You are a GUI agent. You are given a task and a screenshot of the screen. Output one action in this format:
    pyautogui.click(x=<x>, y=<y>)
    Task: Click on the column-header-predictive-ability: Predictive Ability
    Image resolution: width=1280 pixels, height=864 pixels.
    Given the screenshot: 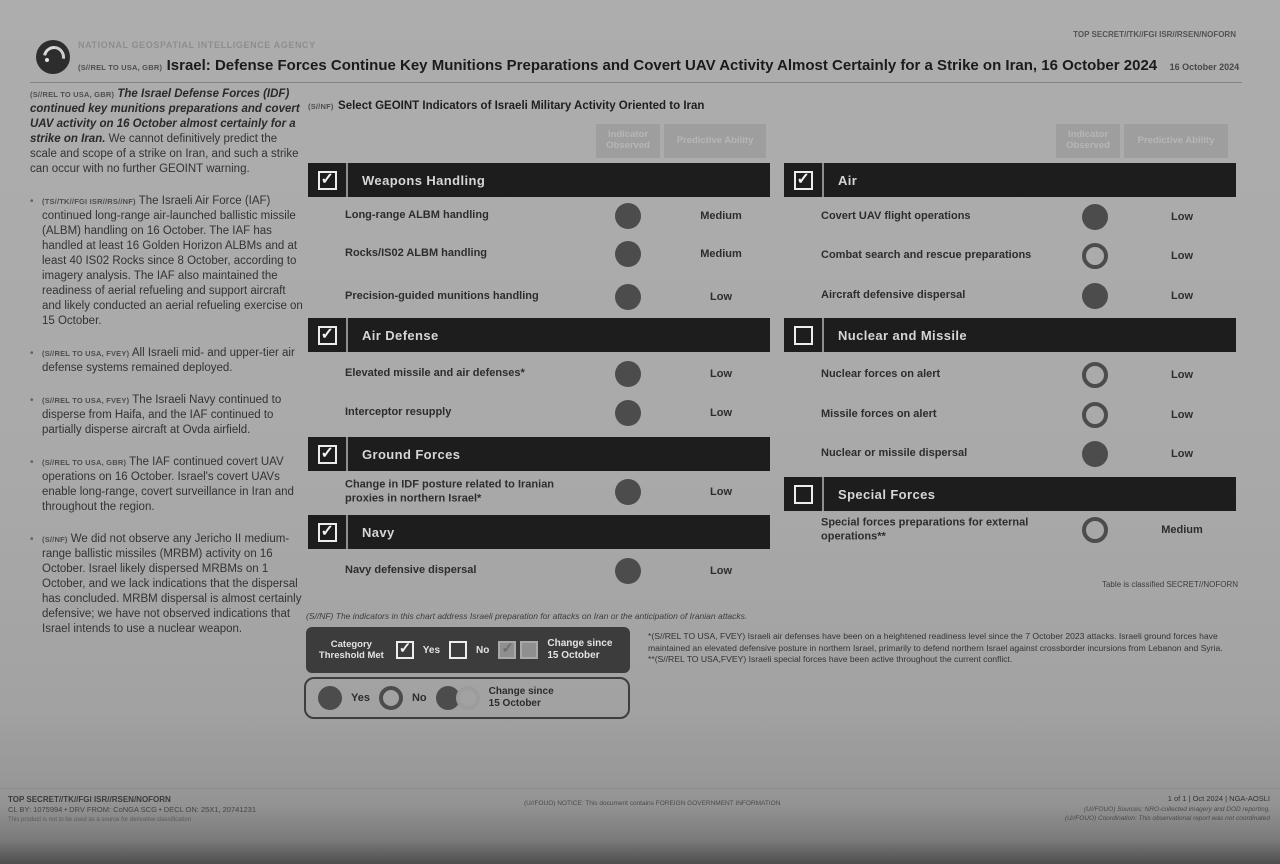 What is the action you would take?
    pyautogui.click(x=1176, y=141)
    